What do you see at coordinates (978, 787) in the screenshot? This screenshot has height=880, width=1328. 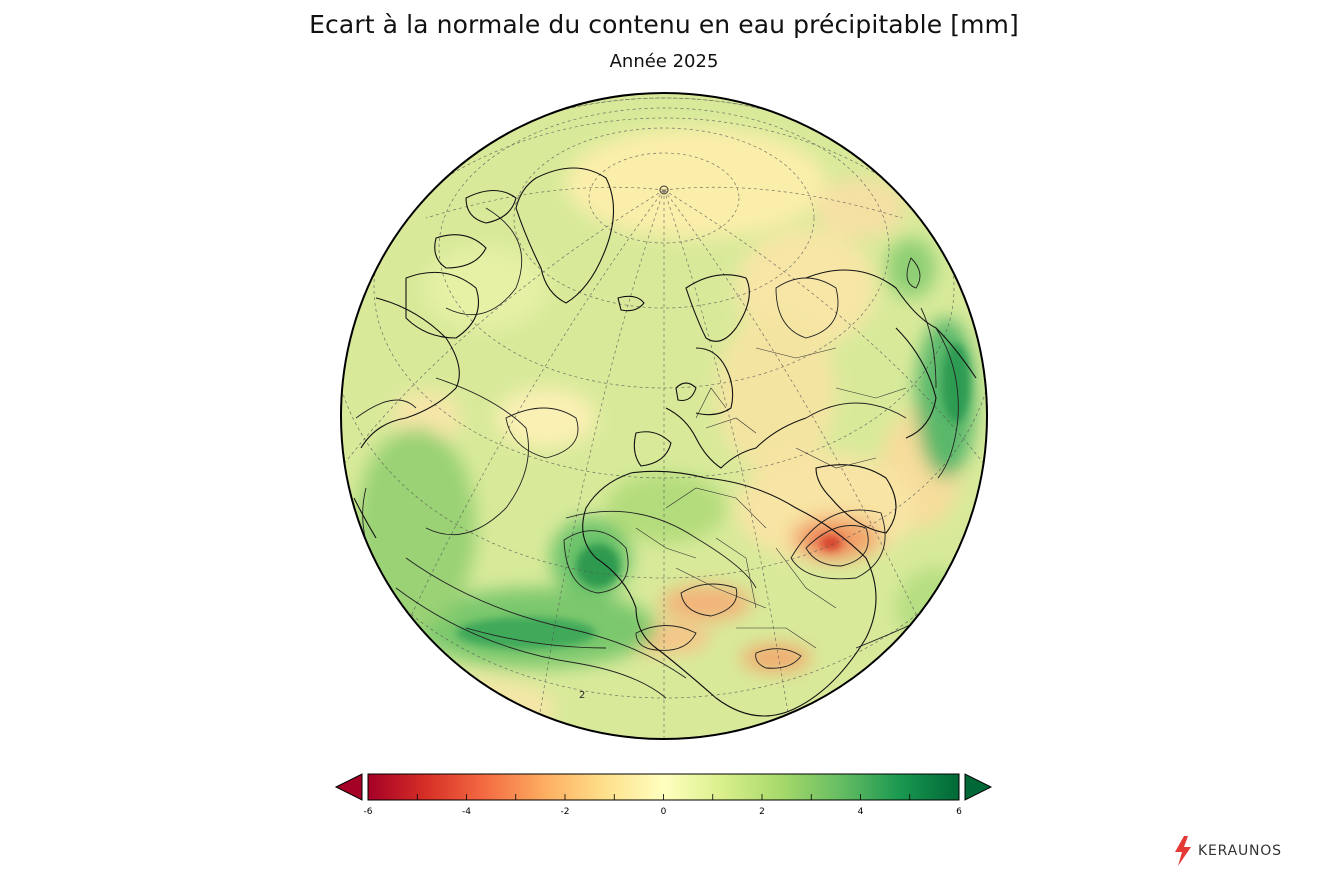 I see `colorbar-over-arrow` at bounding box center [978, 787].